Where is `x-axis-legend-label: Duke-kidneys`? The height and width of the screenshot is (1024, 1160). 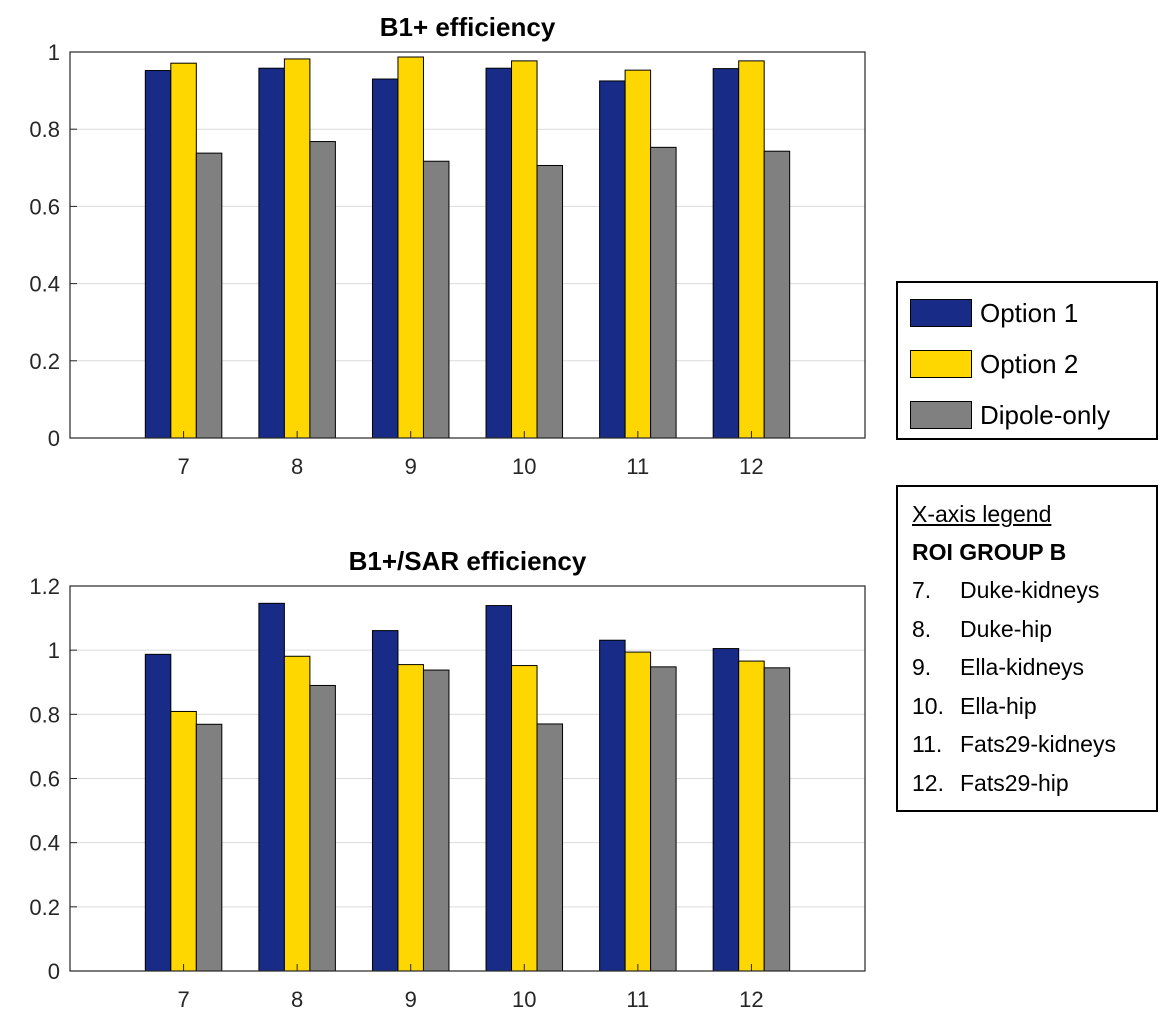 x-axis-legend-label: Duke-kidneys is located at coordinates (1030, 590).